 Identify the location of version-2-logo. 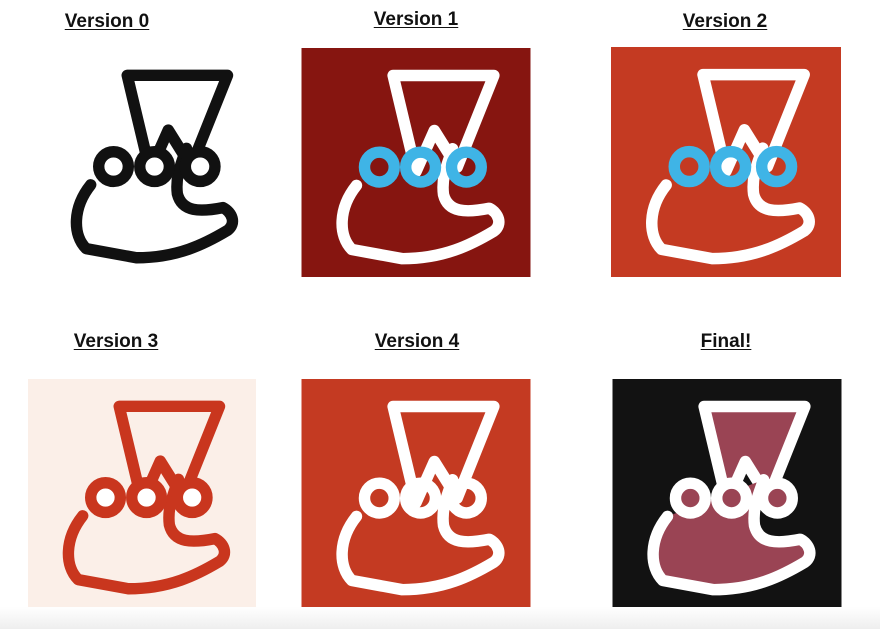
(726, 162).